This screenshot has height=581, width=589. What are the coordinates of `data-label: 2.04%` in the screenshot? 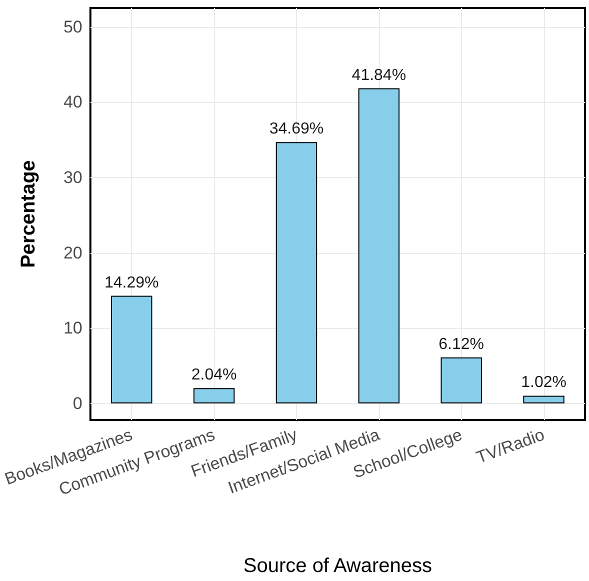 It's located at (214, 375).